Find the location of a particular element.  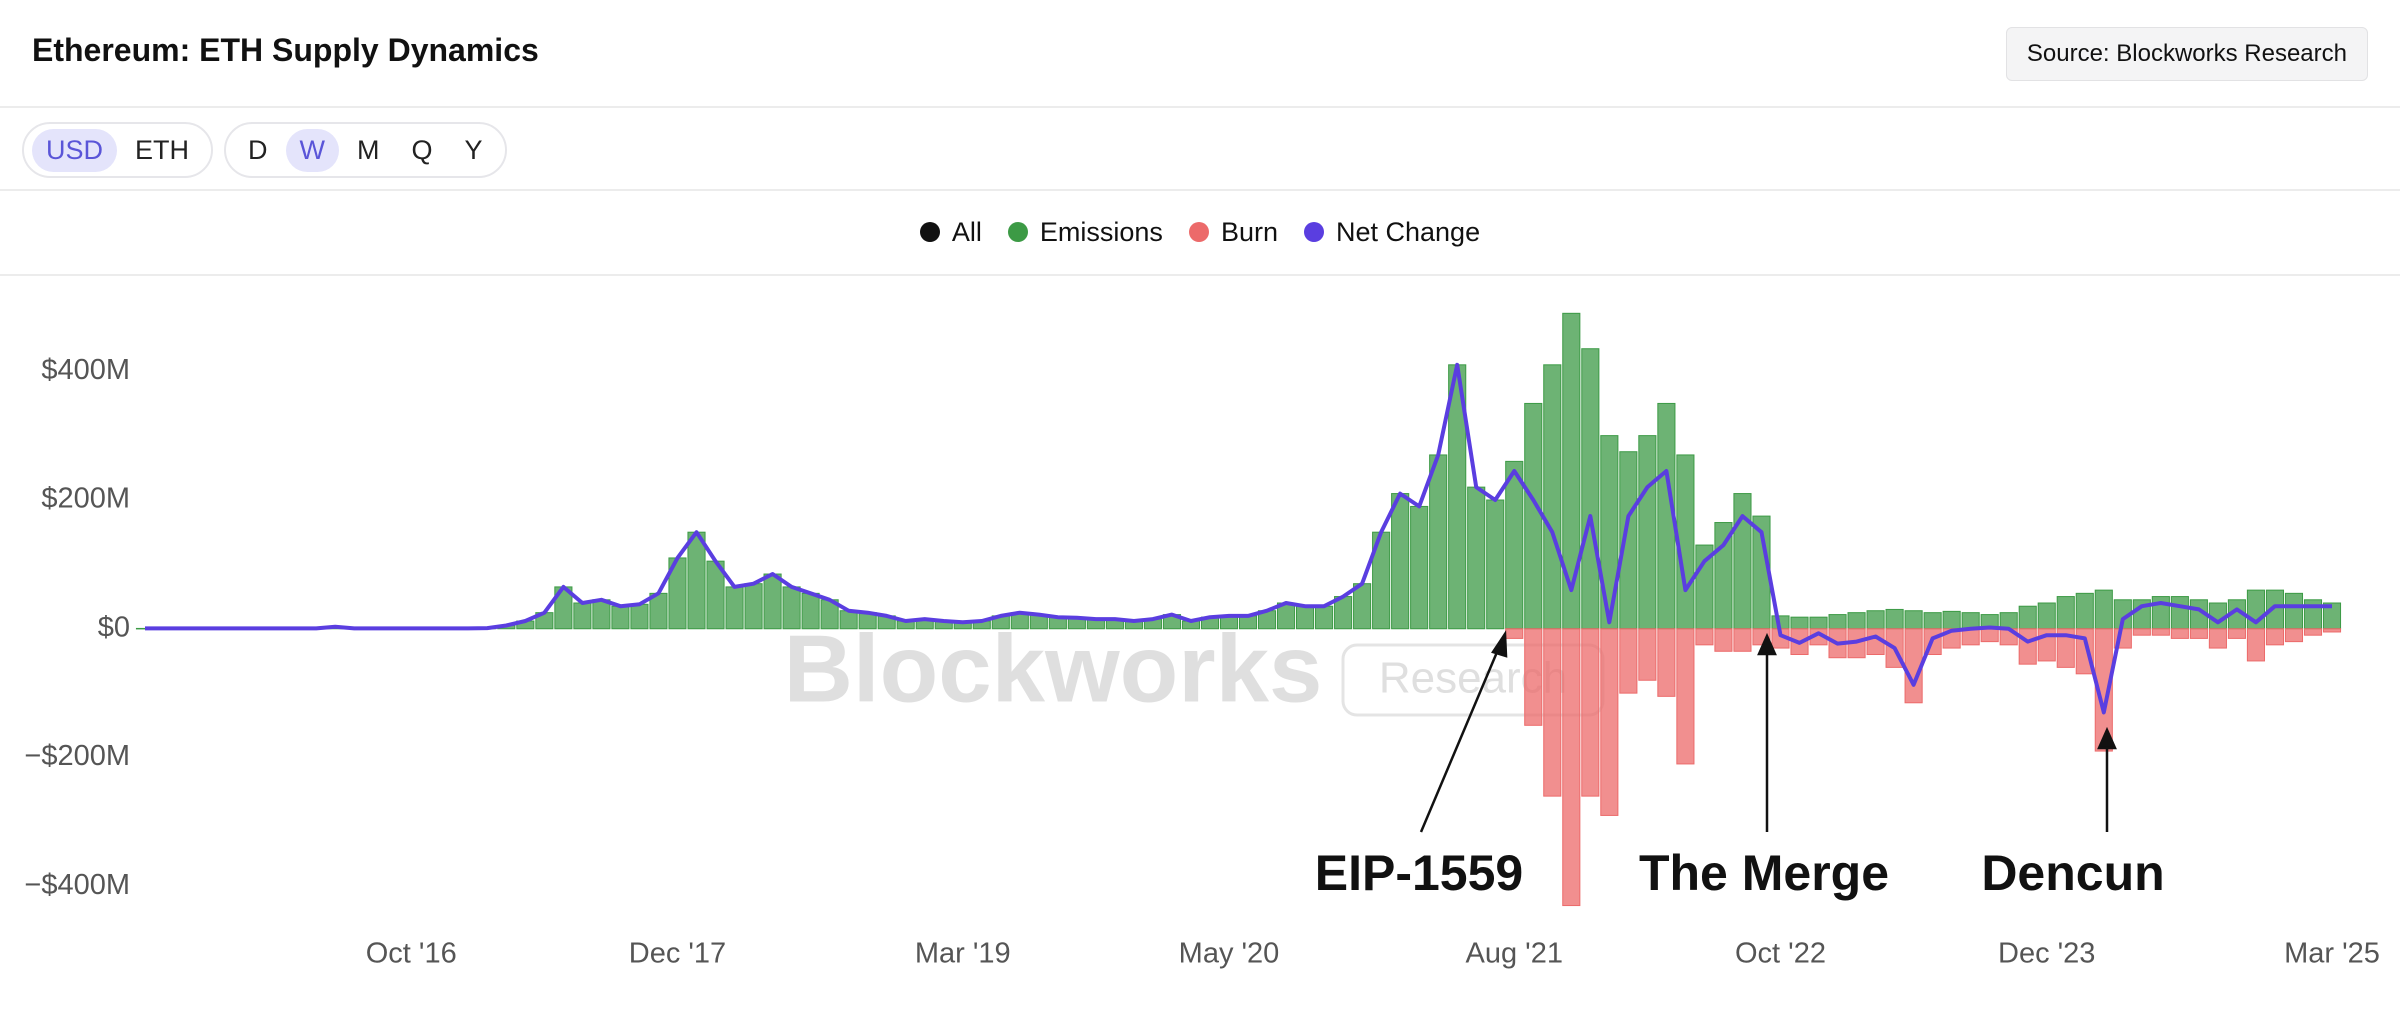

period-option: D is located at coordinates (258, 149).